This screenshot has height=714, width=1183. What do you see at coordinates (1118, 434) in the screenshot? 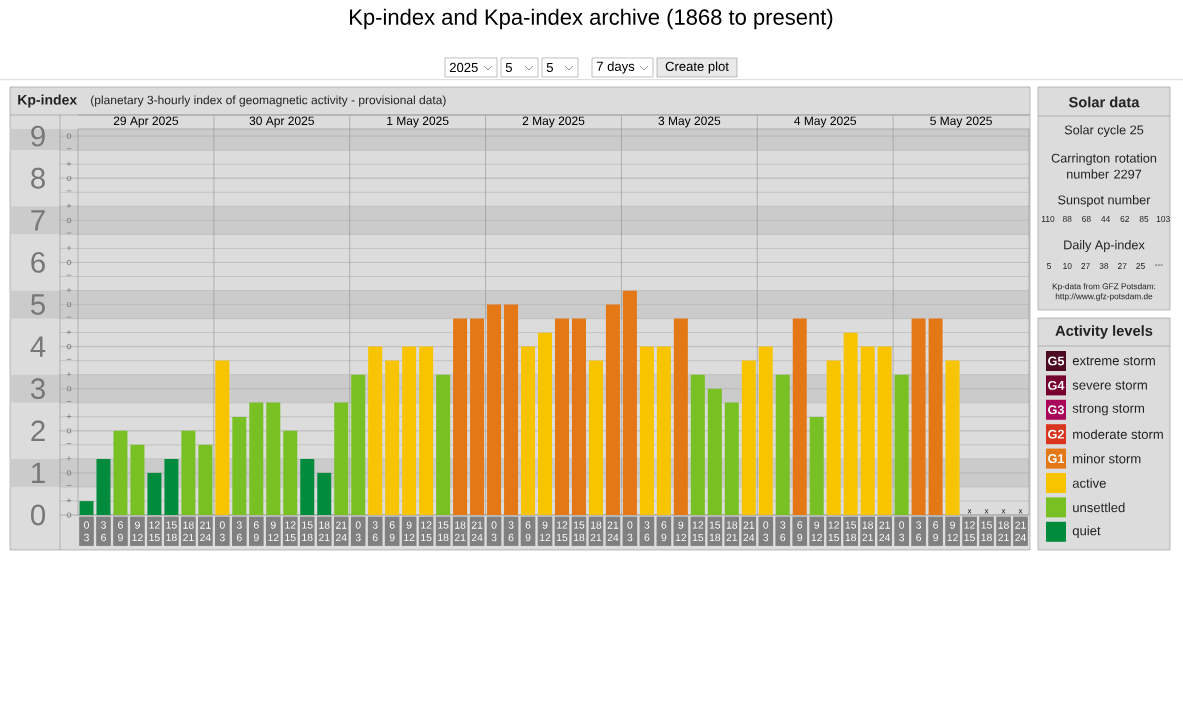
I see `legend-label: moderate storm` at bounding box center [1118, 434].